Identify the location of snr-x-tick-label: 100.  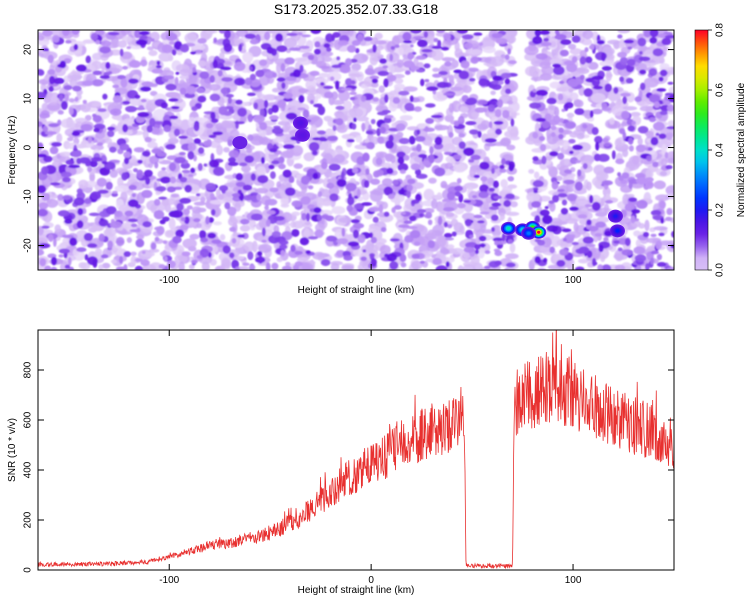
(573, 580).